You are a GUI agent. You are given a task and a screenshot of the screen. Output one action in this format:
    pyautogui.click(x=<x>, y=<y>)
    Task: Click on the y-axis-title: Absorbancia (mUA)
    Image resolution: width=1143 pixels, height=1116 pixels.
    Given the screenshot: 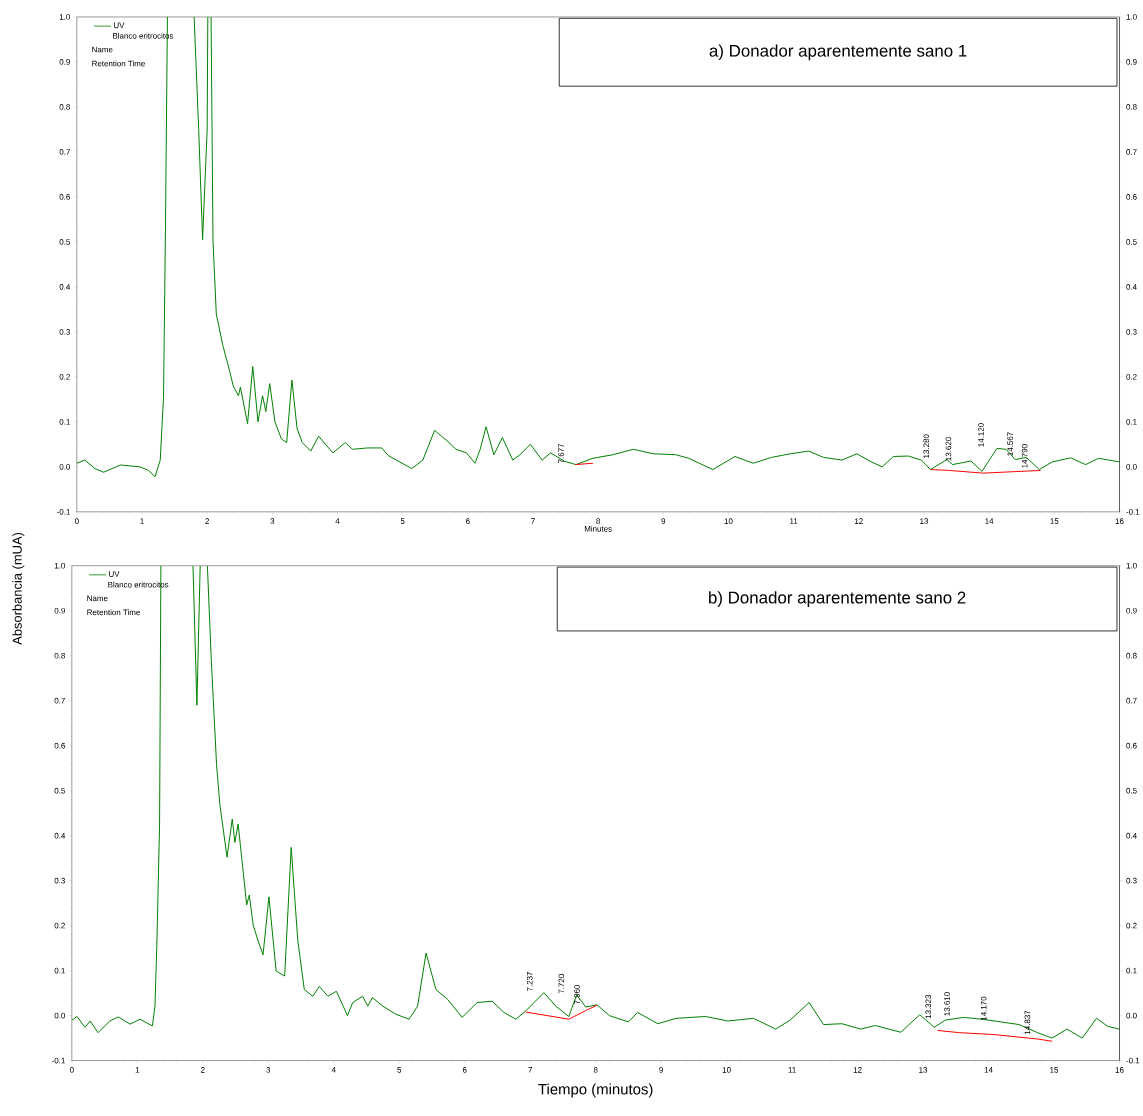 What is the action you would take?
    pyautogui.click(x=18, y=588)
    